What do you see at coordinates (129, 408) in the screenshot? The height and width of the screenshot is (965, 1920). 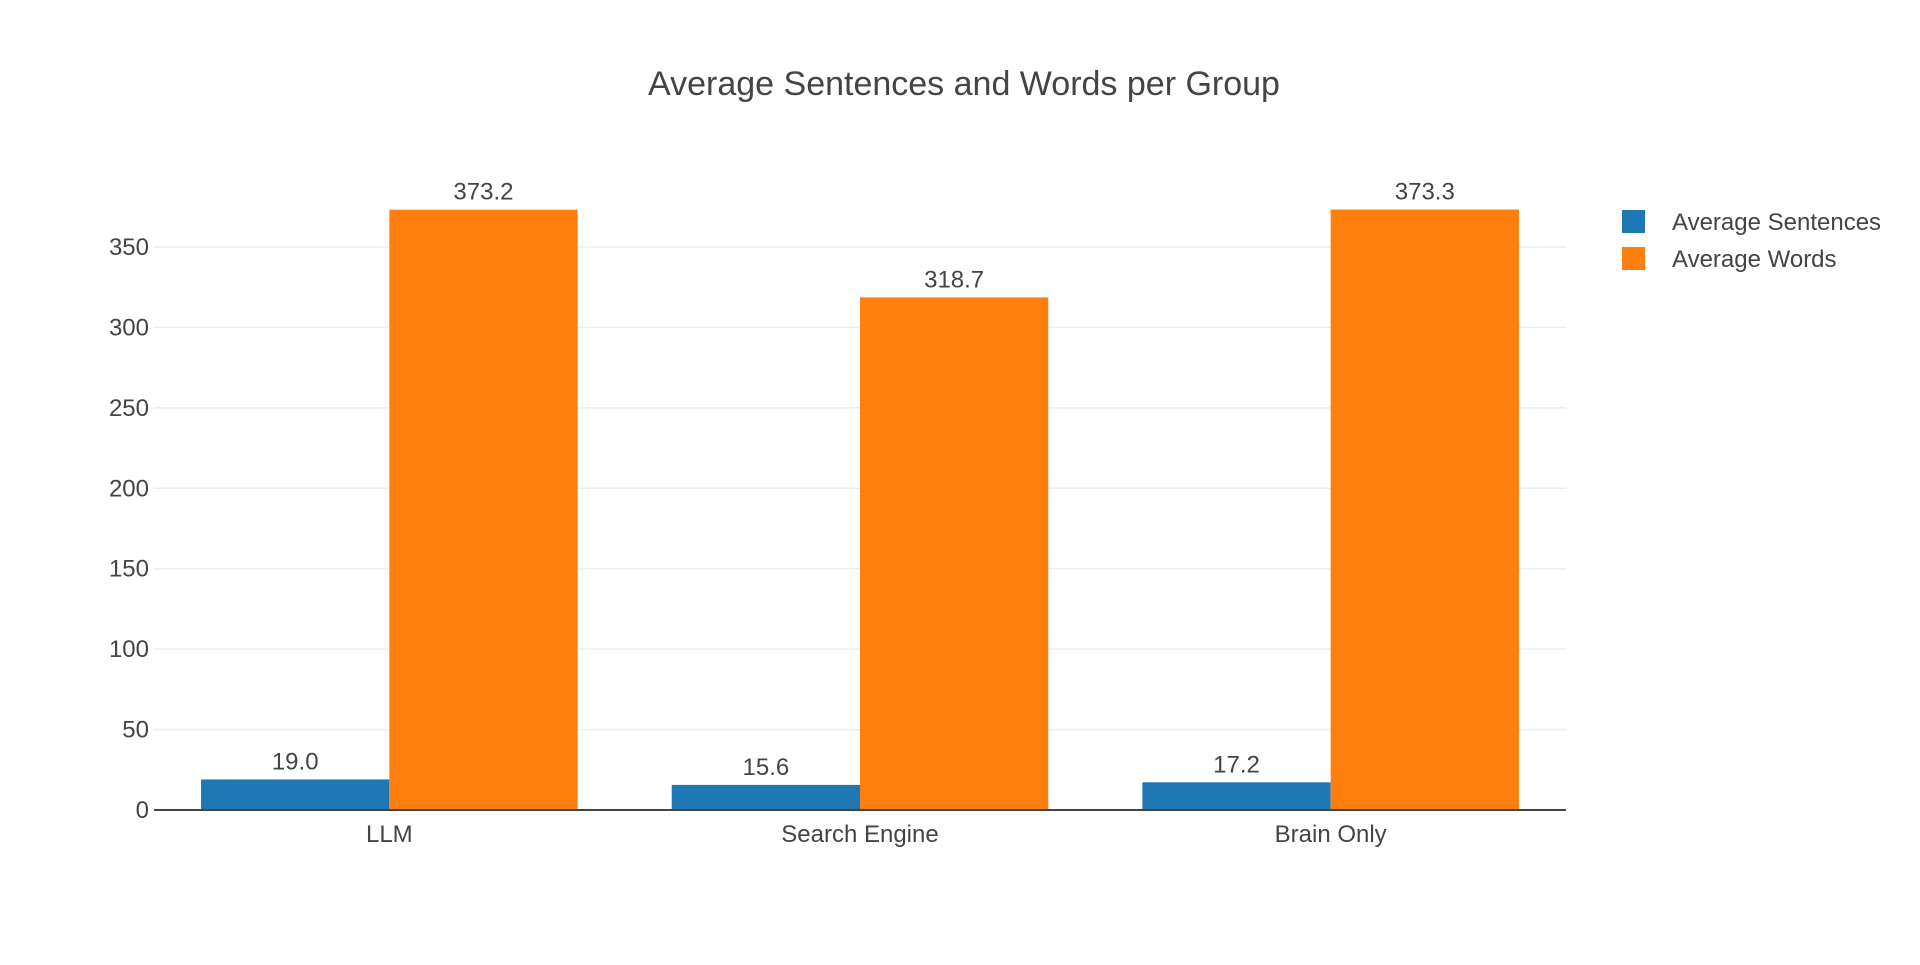 I see `y-tick-label: 250` at bounding box center [129, 408].